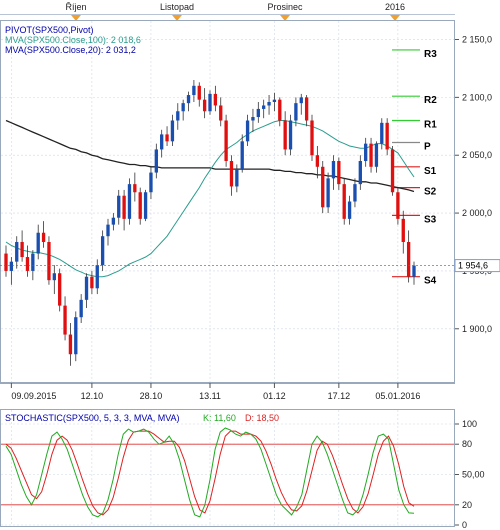  Describe the element at coordinates (70, 50) in the screenshot. I see `indicator-mva20-label: MVA(SPX500.Close,20): 2 031,2` at that location.